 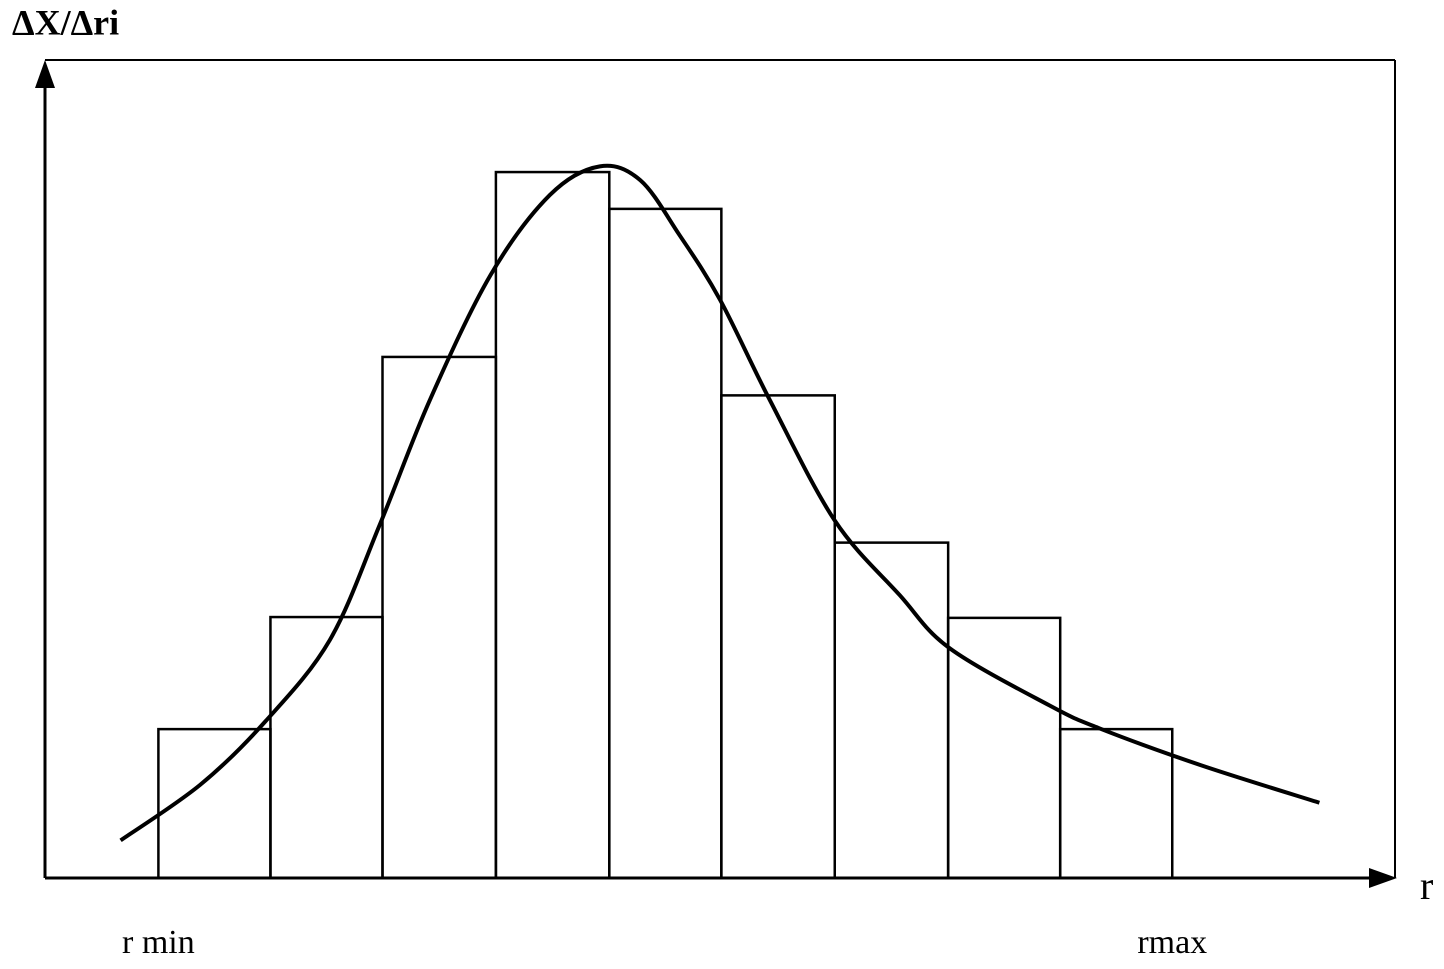 What do you see at coordinates (1383, 878) in the screenshot?
I see `x-axis-arrow` at bounding box center [1383, 878].